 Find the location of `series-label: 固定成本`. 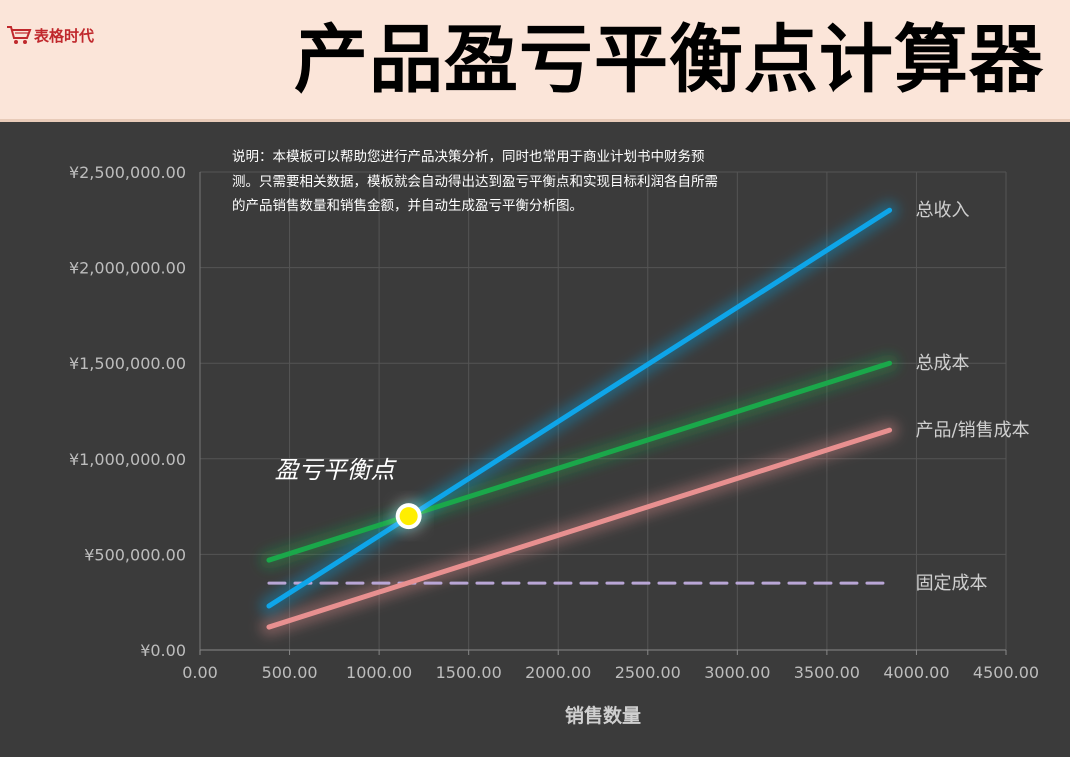

series-label: 固定成本 is located at coordinates (952, 583).